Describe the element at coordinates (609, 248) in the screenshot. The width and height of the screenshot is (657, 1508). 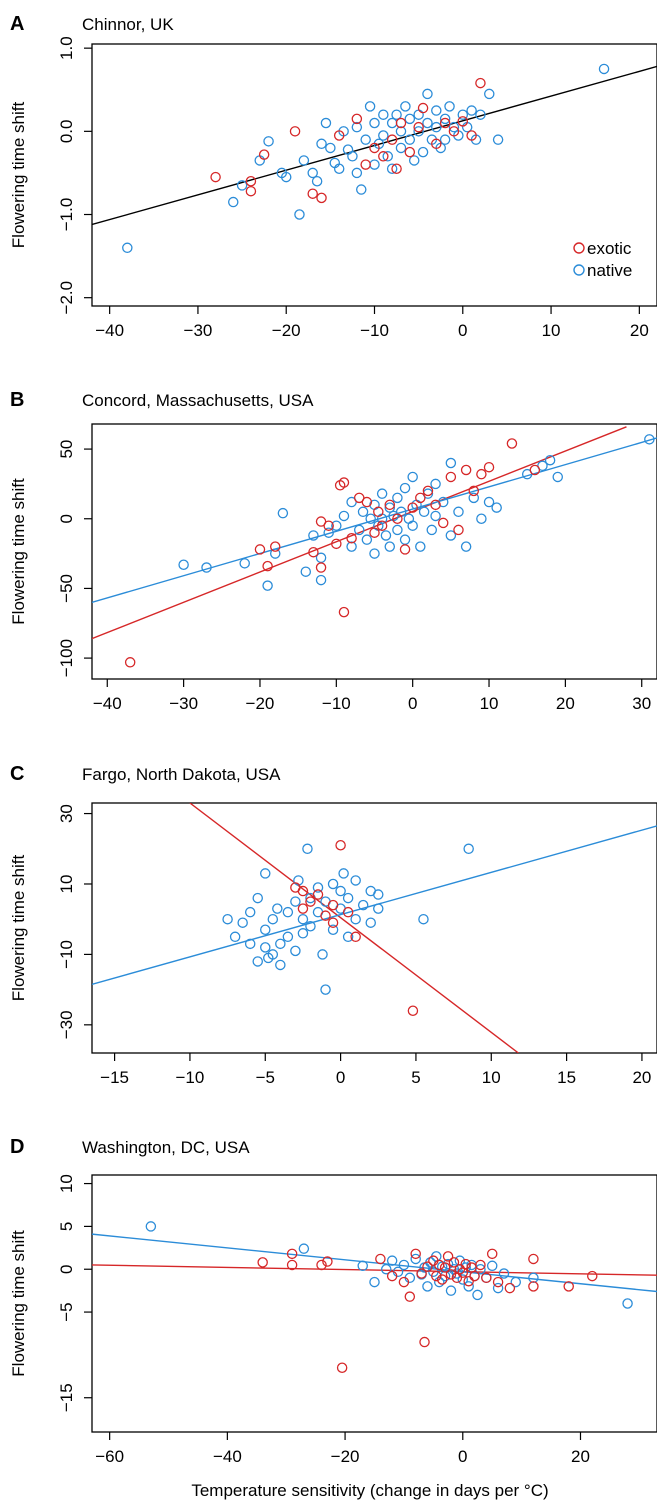
I see `legend-label-exotic: exotic` at that location.